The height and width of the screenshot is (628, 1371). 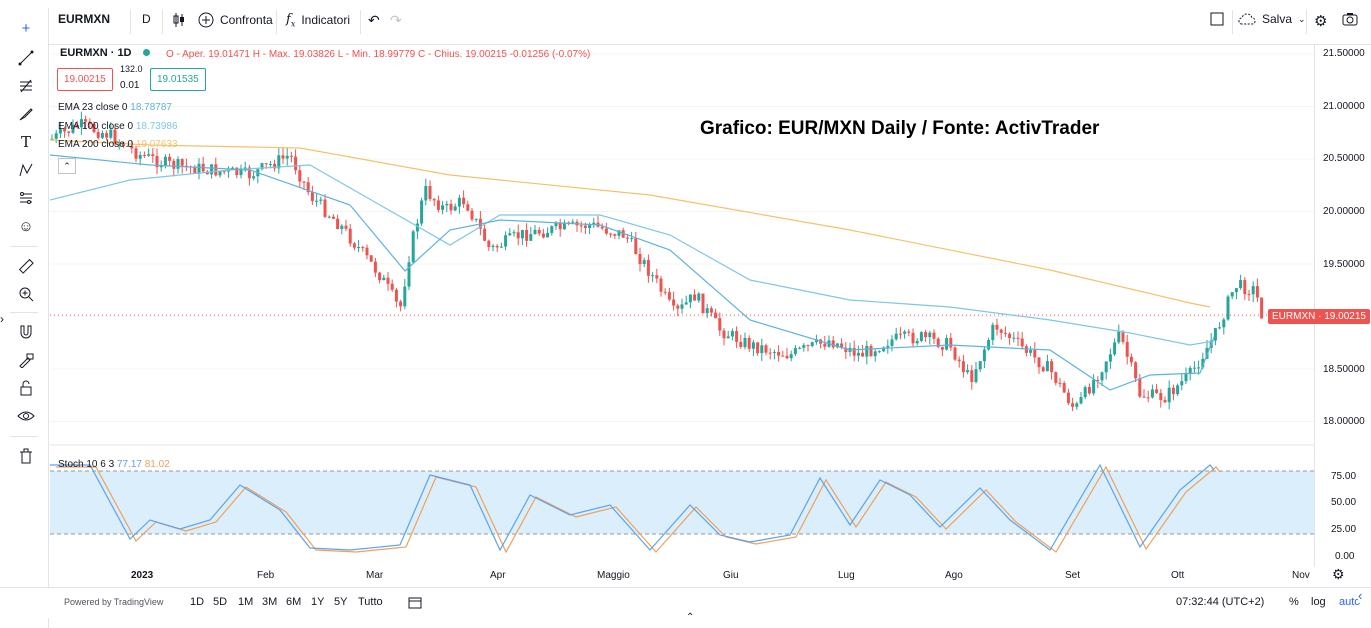 I want to click on settings-button: ⚙, so click(x=1320, y=21).